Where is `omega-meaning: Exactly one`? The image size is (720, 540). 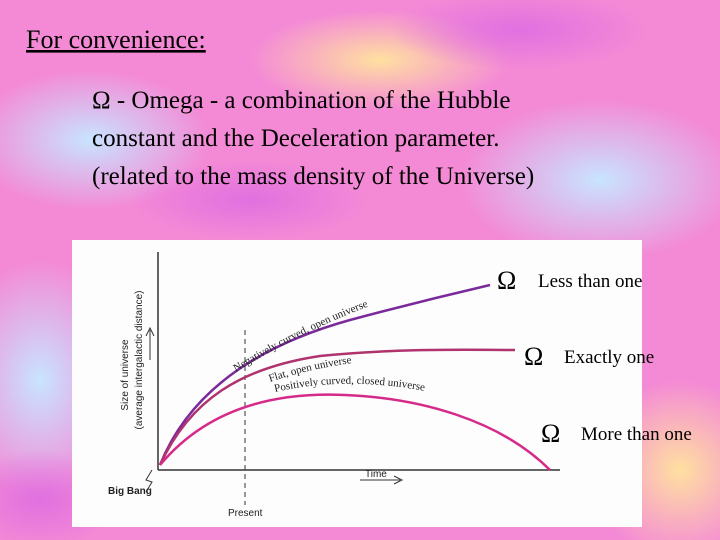
omega-meaning: Exactly one is located at coordinates (609, 357).